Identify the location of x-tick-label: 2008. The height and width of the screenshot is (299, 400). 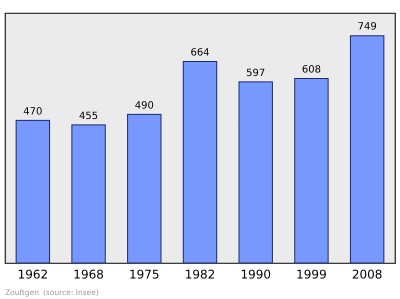
(367, 275).